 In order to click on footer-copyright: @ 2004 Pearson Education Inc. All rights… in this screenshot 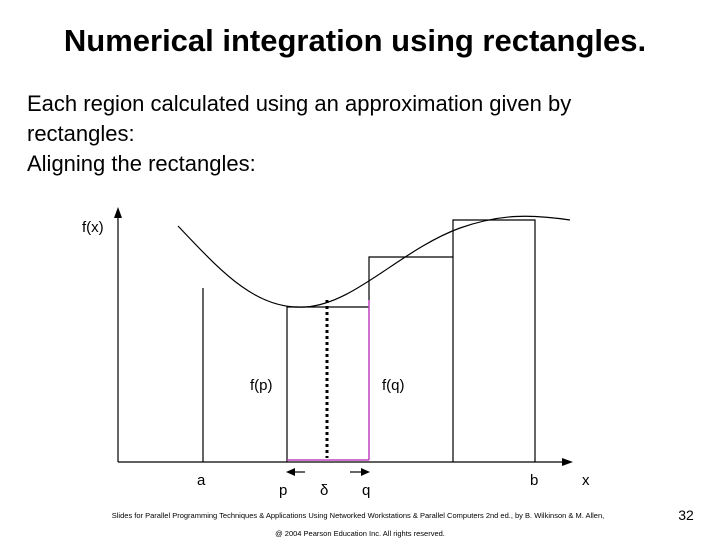, I will do `click(360, 533)`.